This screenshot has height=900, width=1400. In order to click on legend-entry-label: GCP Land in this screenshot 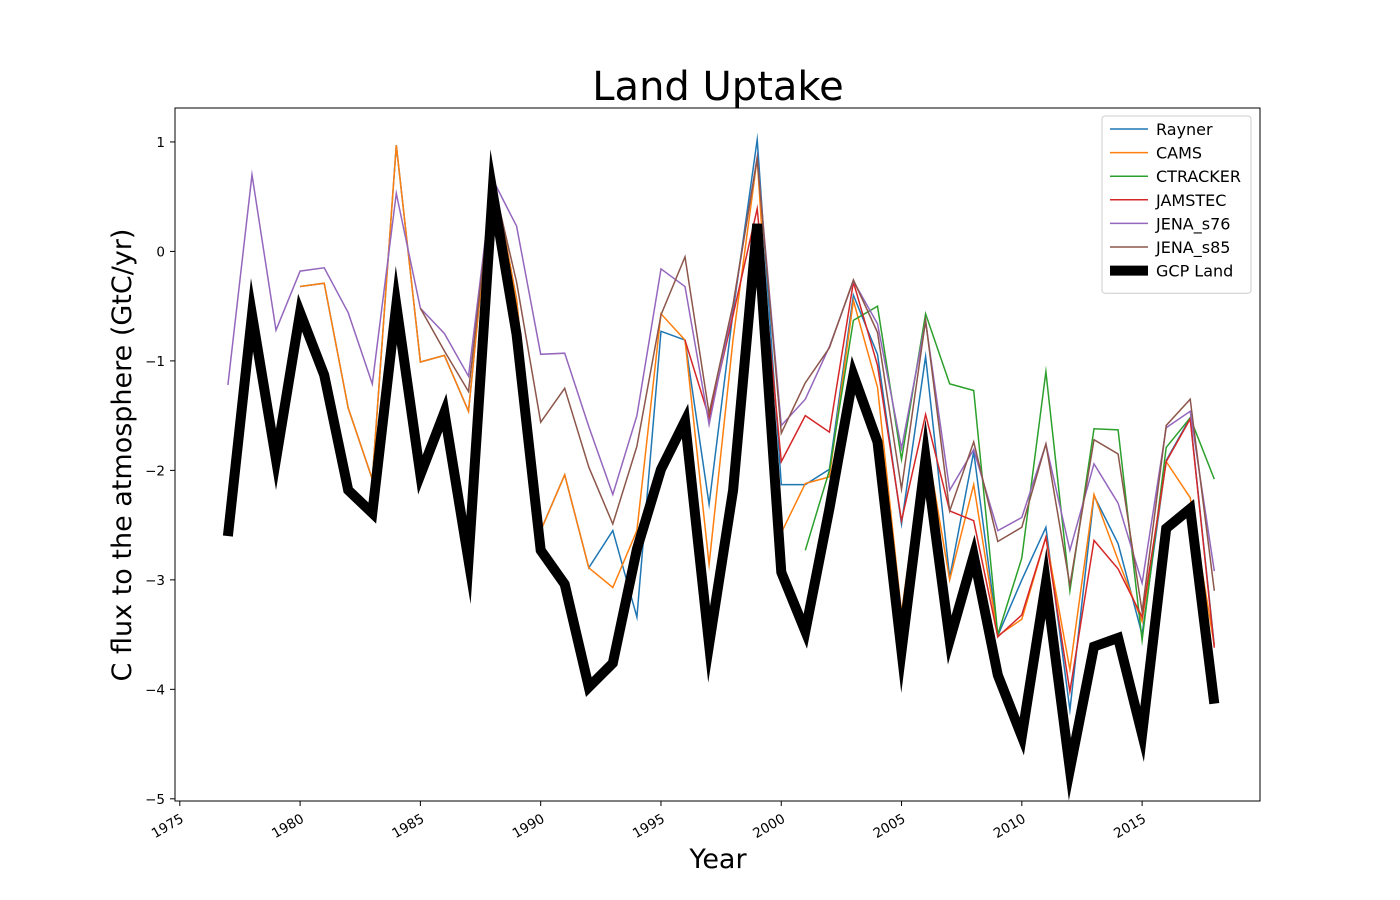, I will do `click(1194, 271)`.